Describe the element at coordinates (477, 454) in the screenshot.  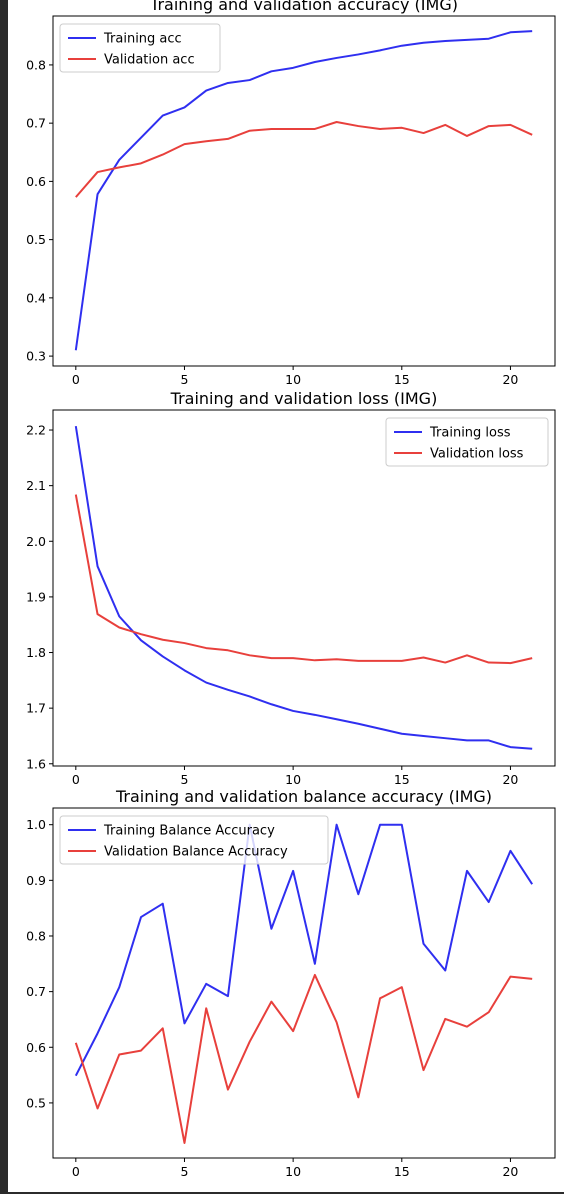
I see `legend-label: Validation loss` at that location.